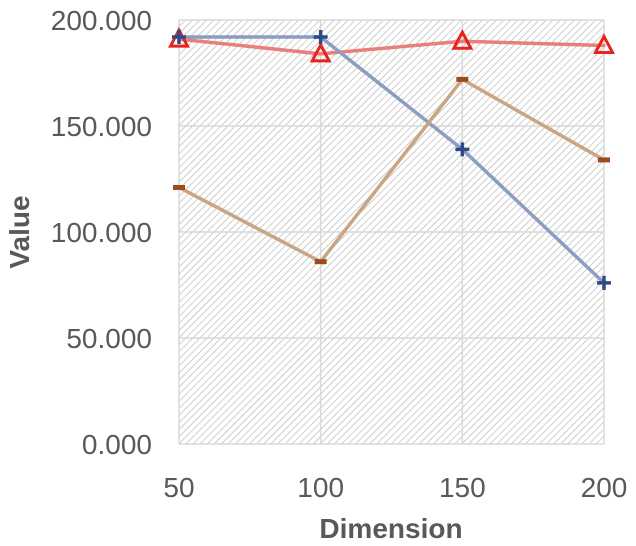 The image size is (636, 546). What do you see at coordinates (178, 487) in the screenshot?
I see `x-tick-label: 50` at bounding box center [178, 487].